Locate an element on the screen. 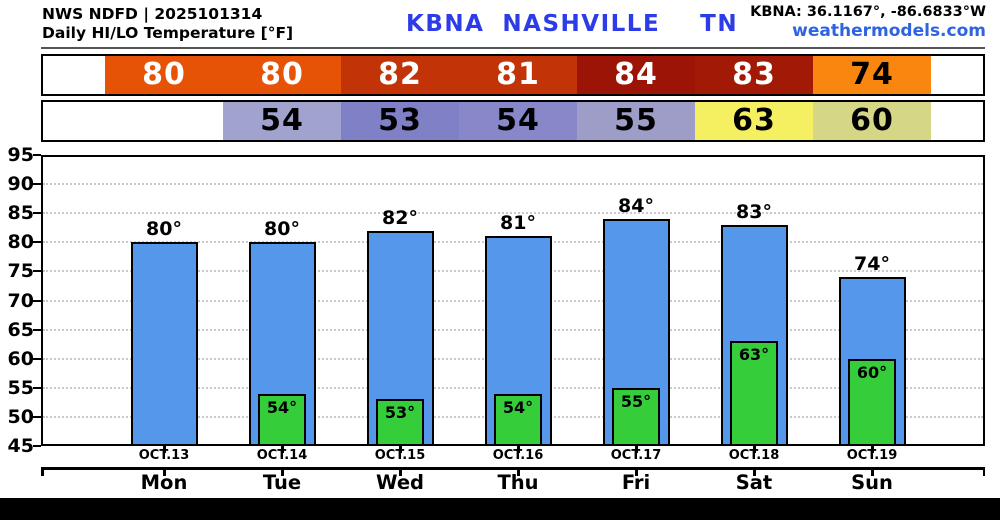 The height and width of the screenshot is (520, 1000). hi-value-label: 82° is located at coordinates (400, 217).